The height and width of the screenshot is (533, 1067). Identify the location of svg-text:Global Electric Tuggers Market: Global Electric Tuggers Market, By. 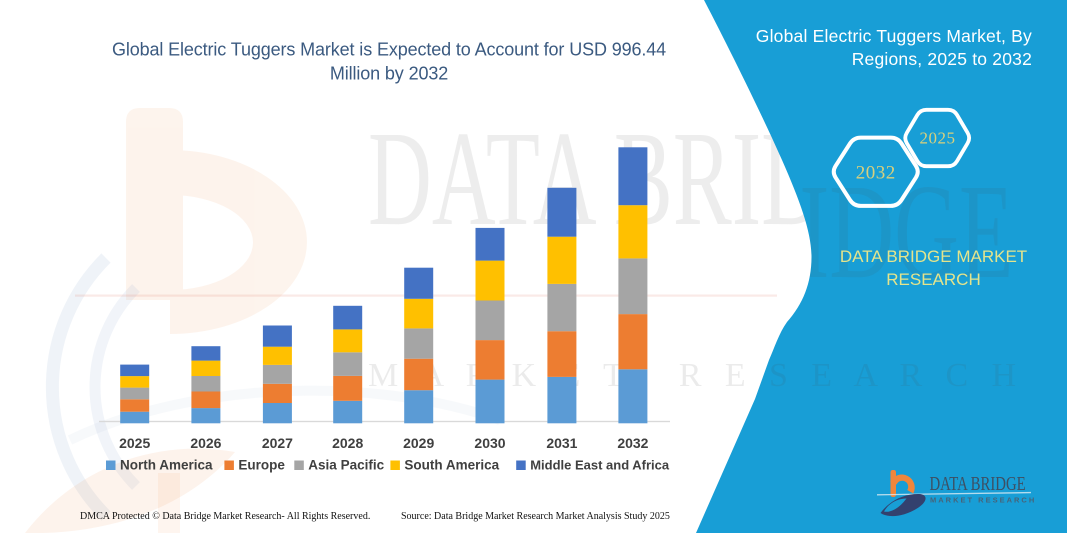
(894, 36).